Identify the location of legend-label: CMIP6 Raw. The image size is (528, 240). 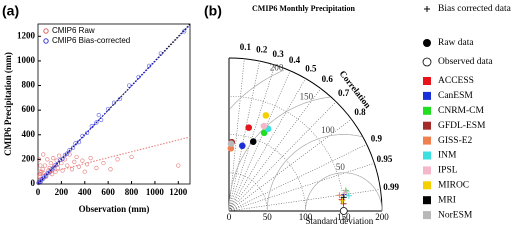
(73, 30).